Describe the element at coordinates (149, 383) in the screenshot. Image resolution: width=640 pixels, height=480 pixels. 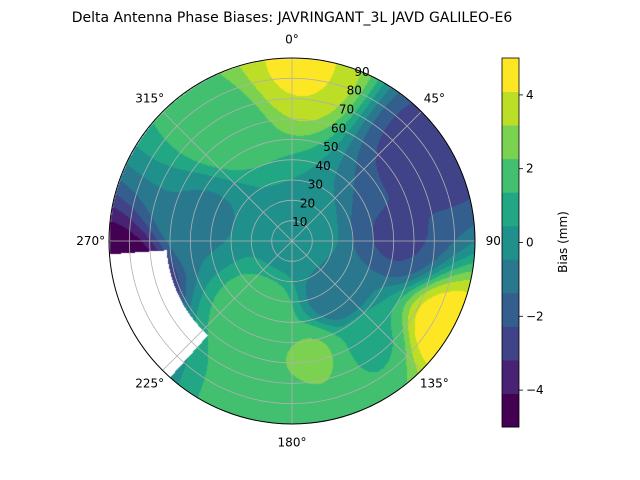
I see `angular-tick-label: 225°` at that location.